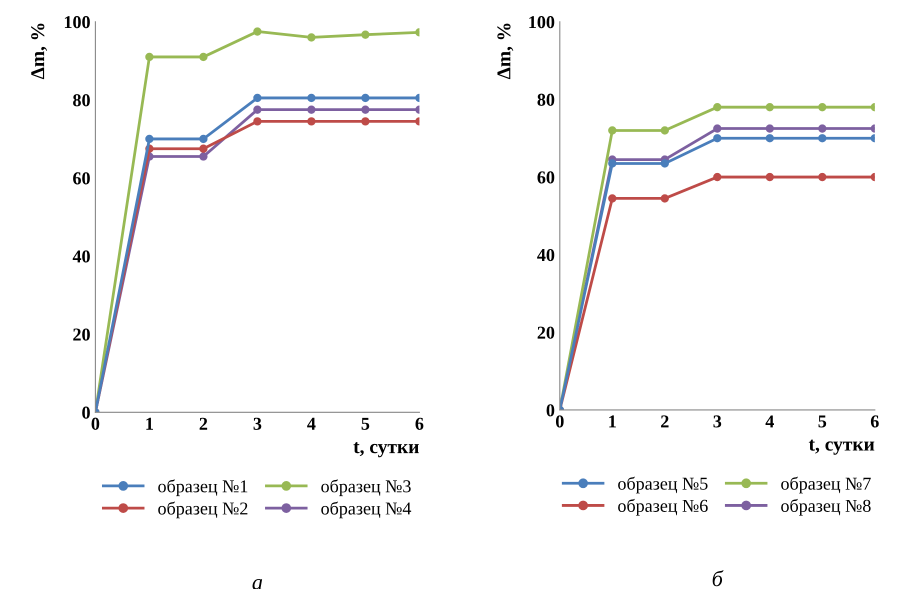 The width and height of the screenshot is (900, 589). What do you see at coordinates (203, 487) in the screenshot?
I see `legend-label: образец №1` at bounding box center [203, 487].